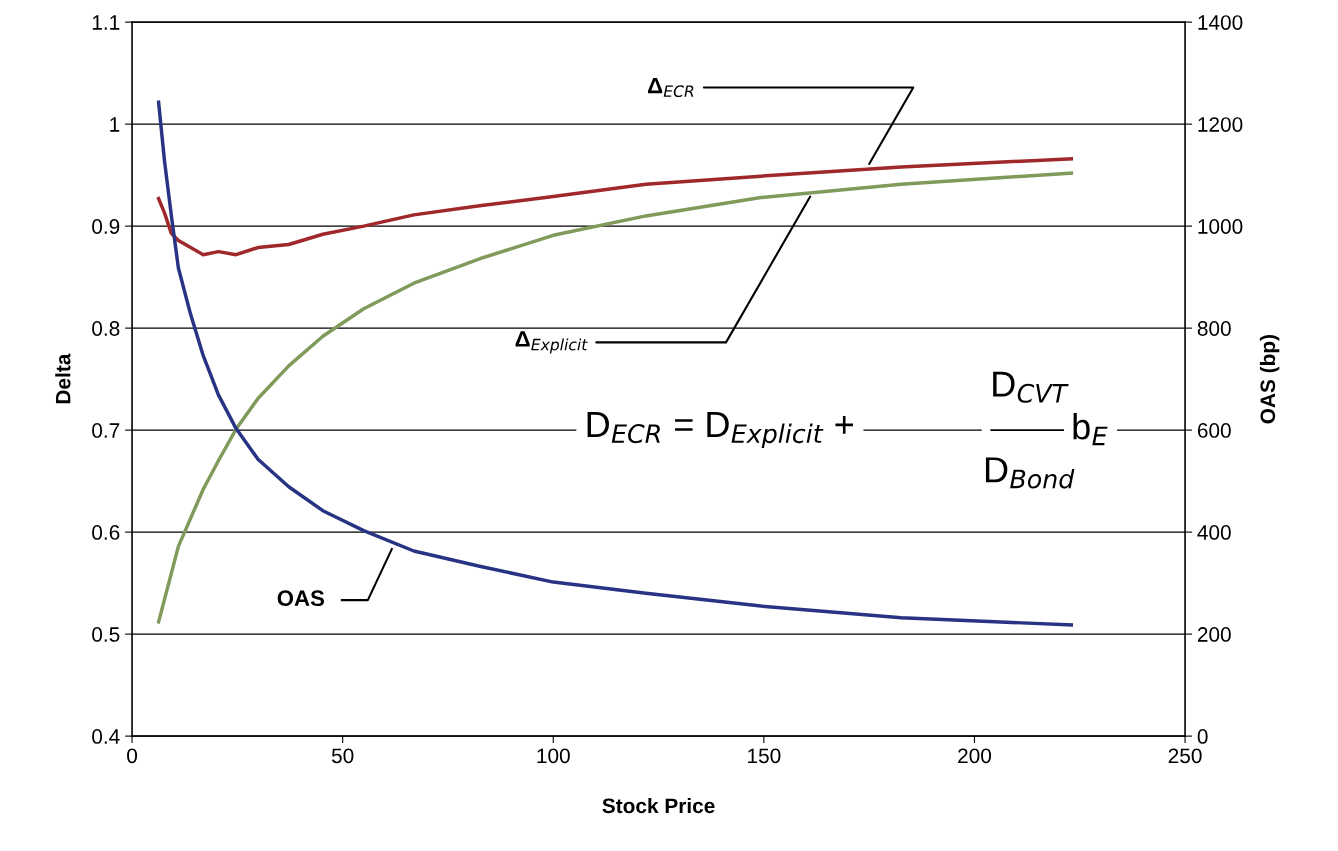  What do you see at coordinates (1031, 387) in the screenshot?
I see `annotation: D$_{CVT}$` at bounding box center [1031, 387].